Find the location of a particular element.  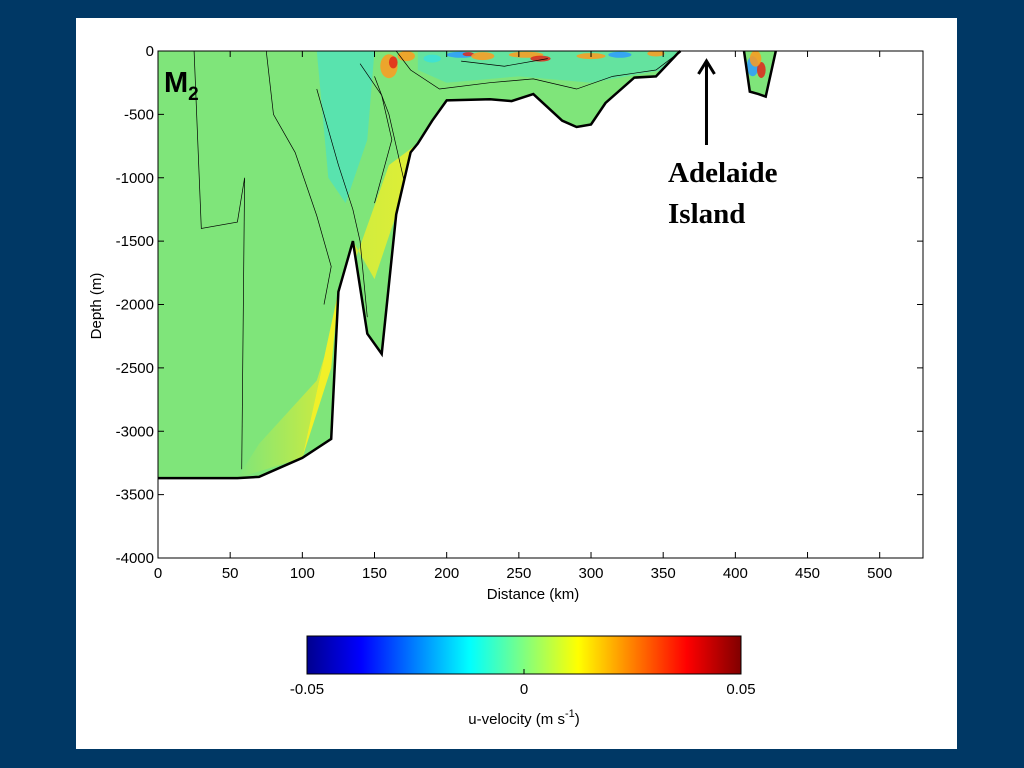

x-tick-label: 450 is located at coordinates (807, 573).